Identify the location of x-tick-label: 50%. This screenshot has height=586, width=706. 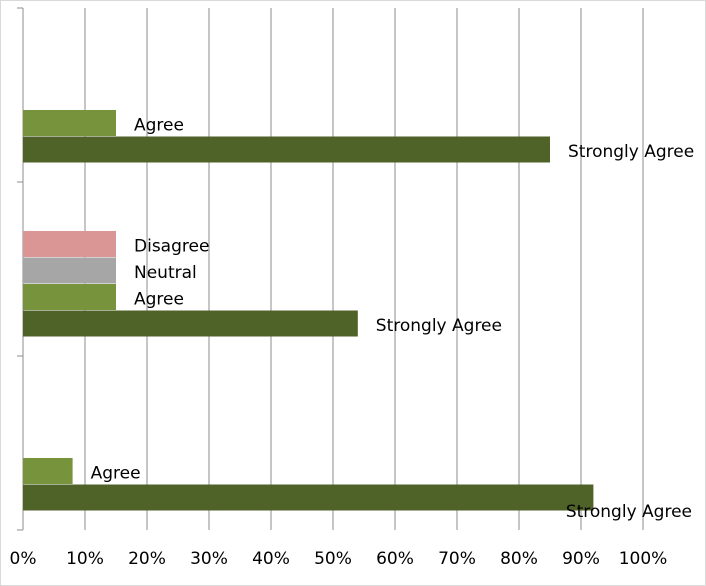
(333, 559).